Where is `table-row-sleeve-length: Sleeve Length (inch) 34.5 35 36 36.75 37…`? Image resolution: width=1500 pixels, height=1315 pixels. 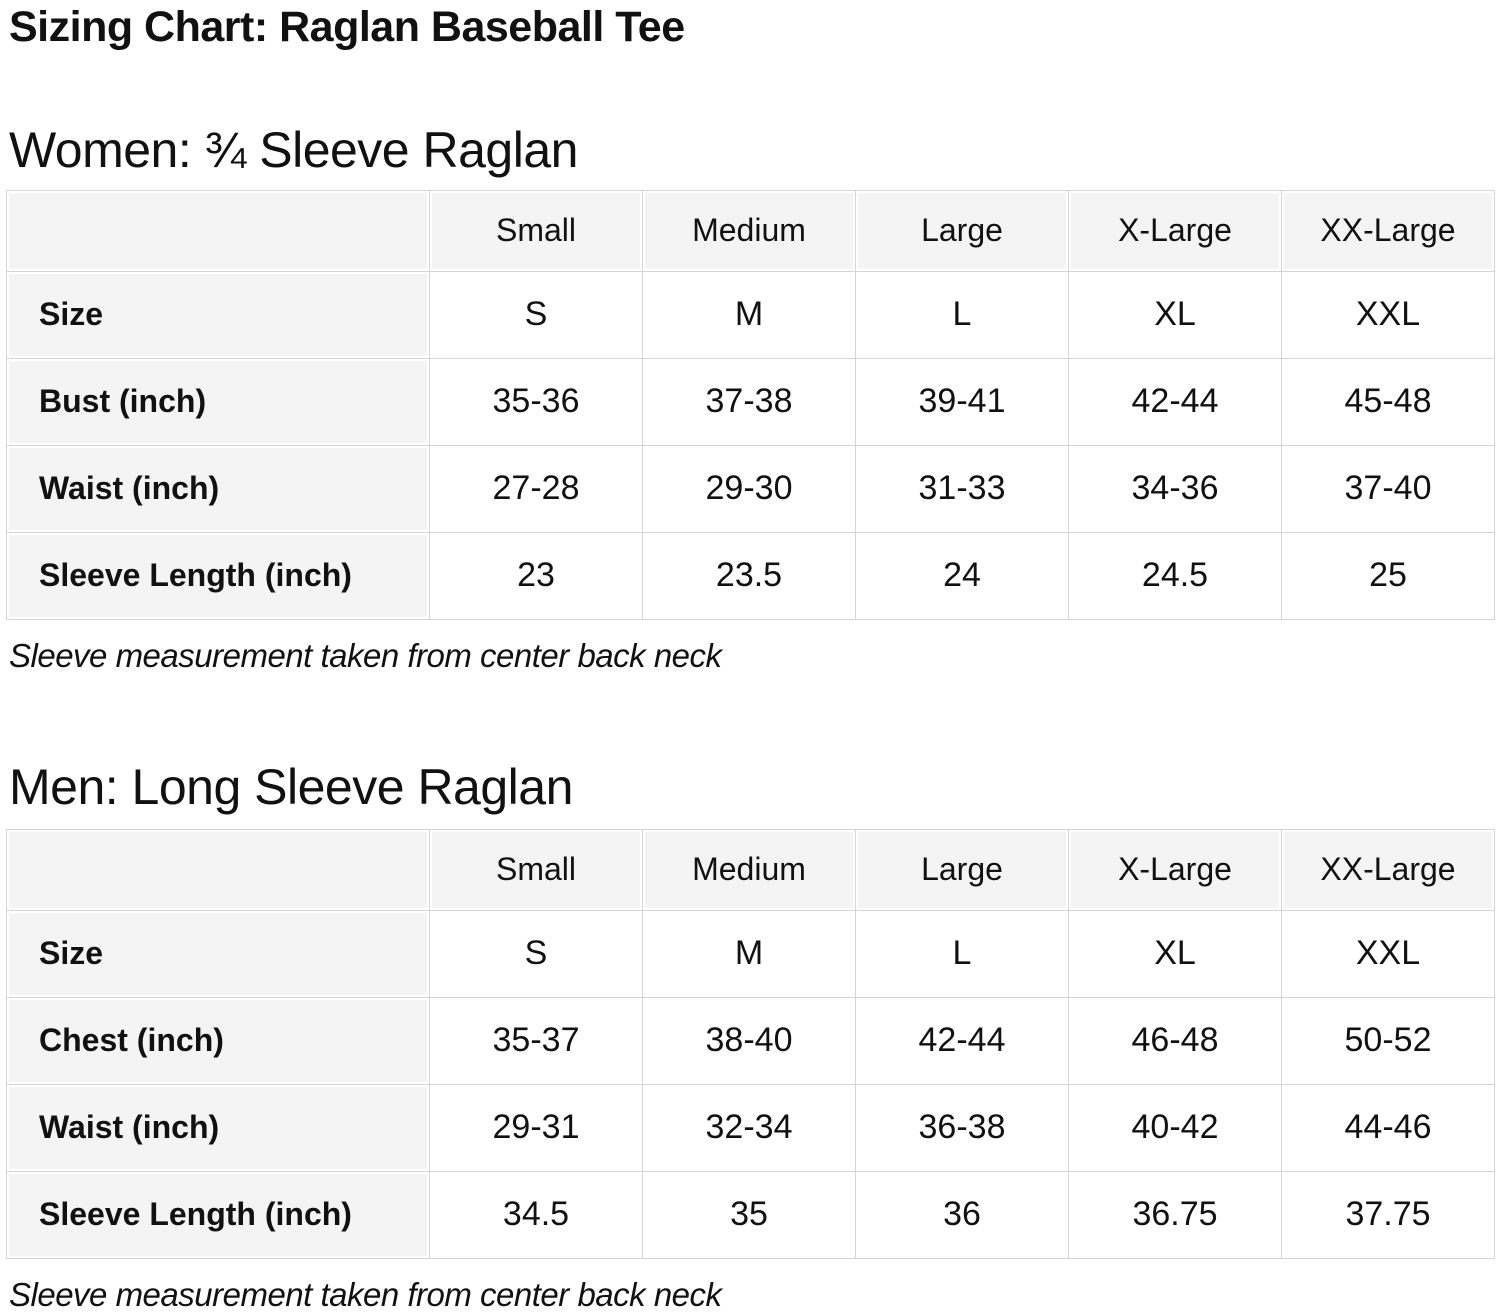
table-row-sleeve-length: Sleeve Length (inch) 34.5 35 36 36.75 37… is located at coordinates (750, 1214).